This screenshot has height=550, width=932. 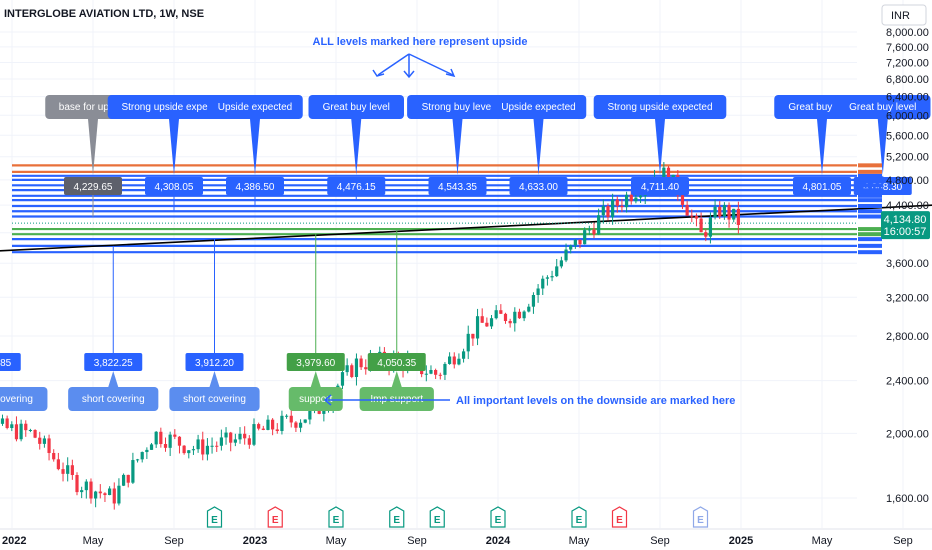 What do you see at coordinates (907, 48) in the screenshot?
I see `price-tick-label: 7,600.00` at bounding box center [907, 48].